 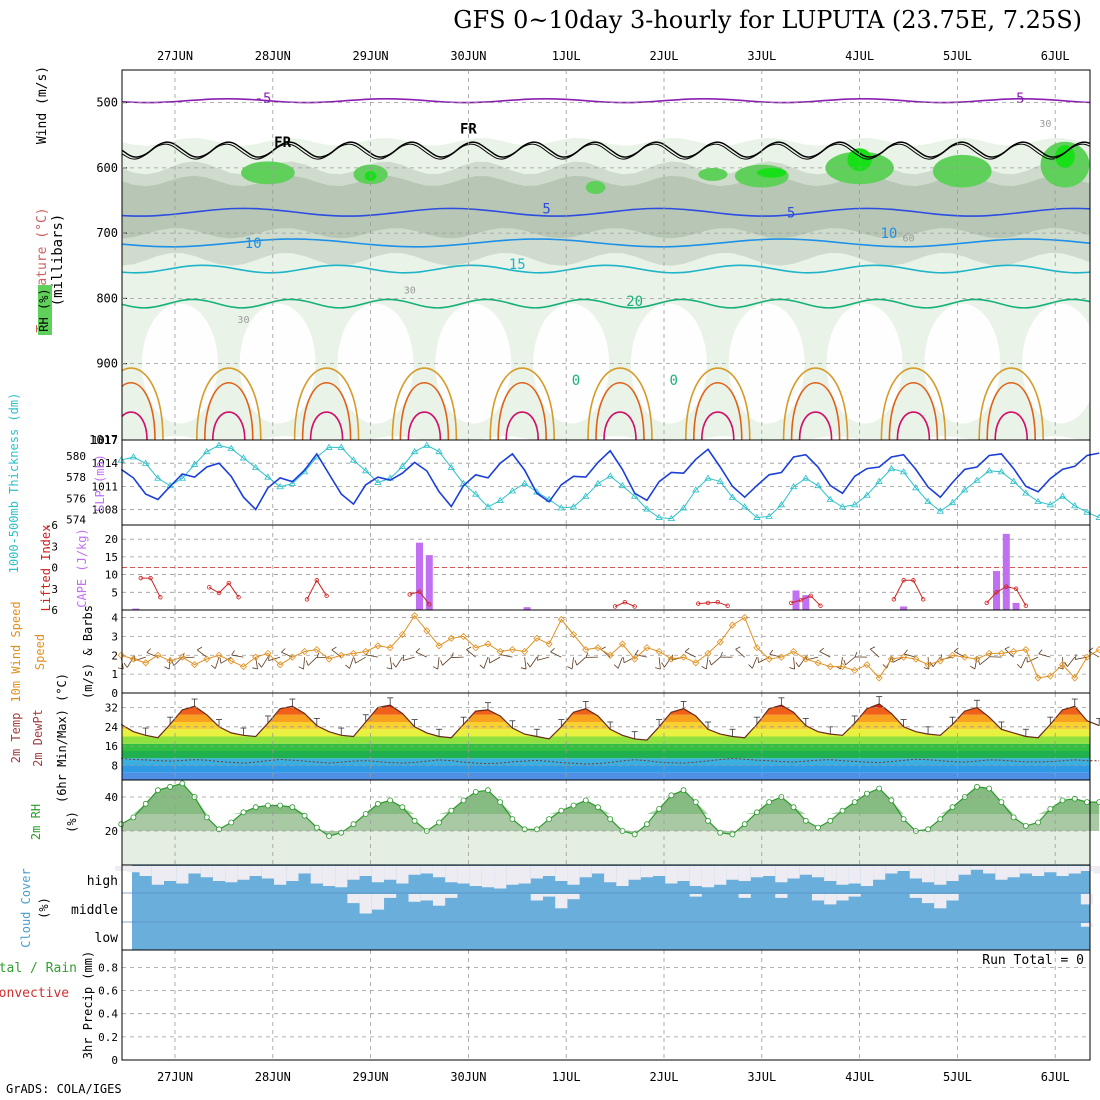 I want to click on rh-axis-label: RH (%), so click(x=44, y=309).